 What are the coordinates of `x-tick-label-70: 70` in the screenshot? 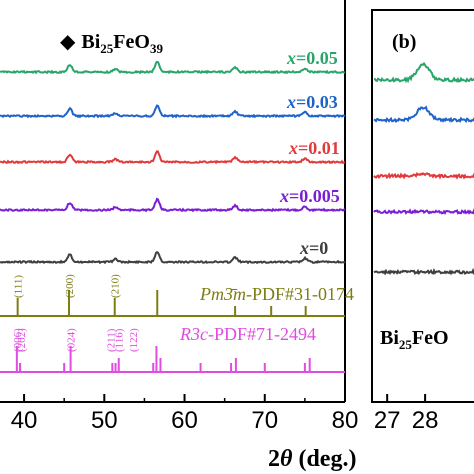 It's located at (264, 420).